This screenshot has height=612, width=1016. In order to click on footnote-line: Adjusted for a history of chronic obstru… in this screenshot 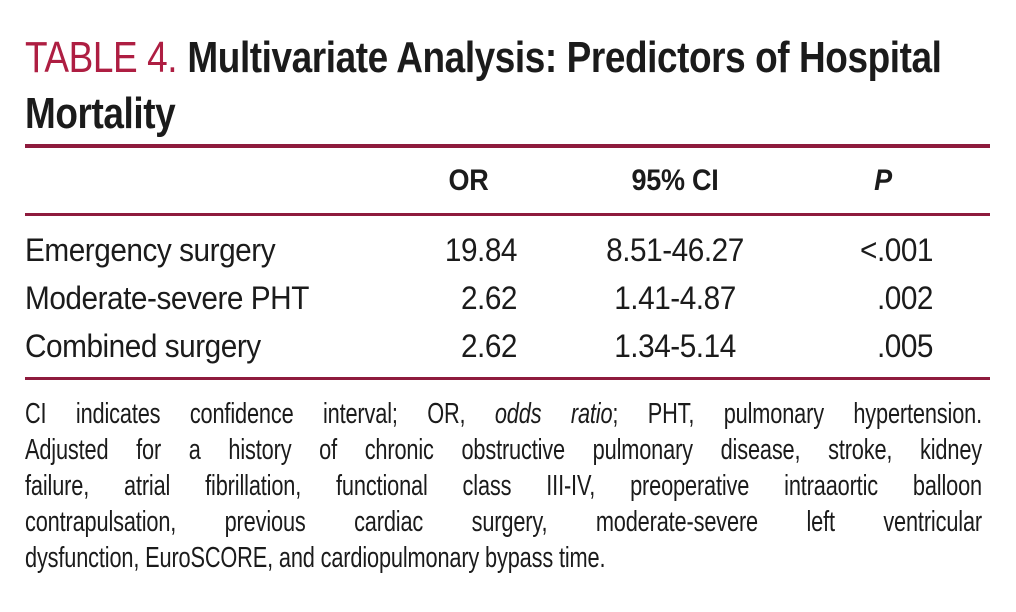, I will do `click(503, 450)`.